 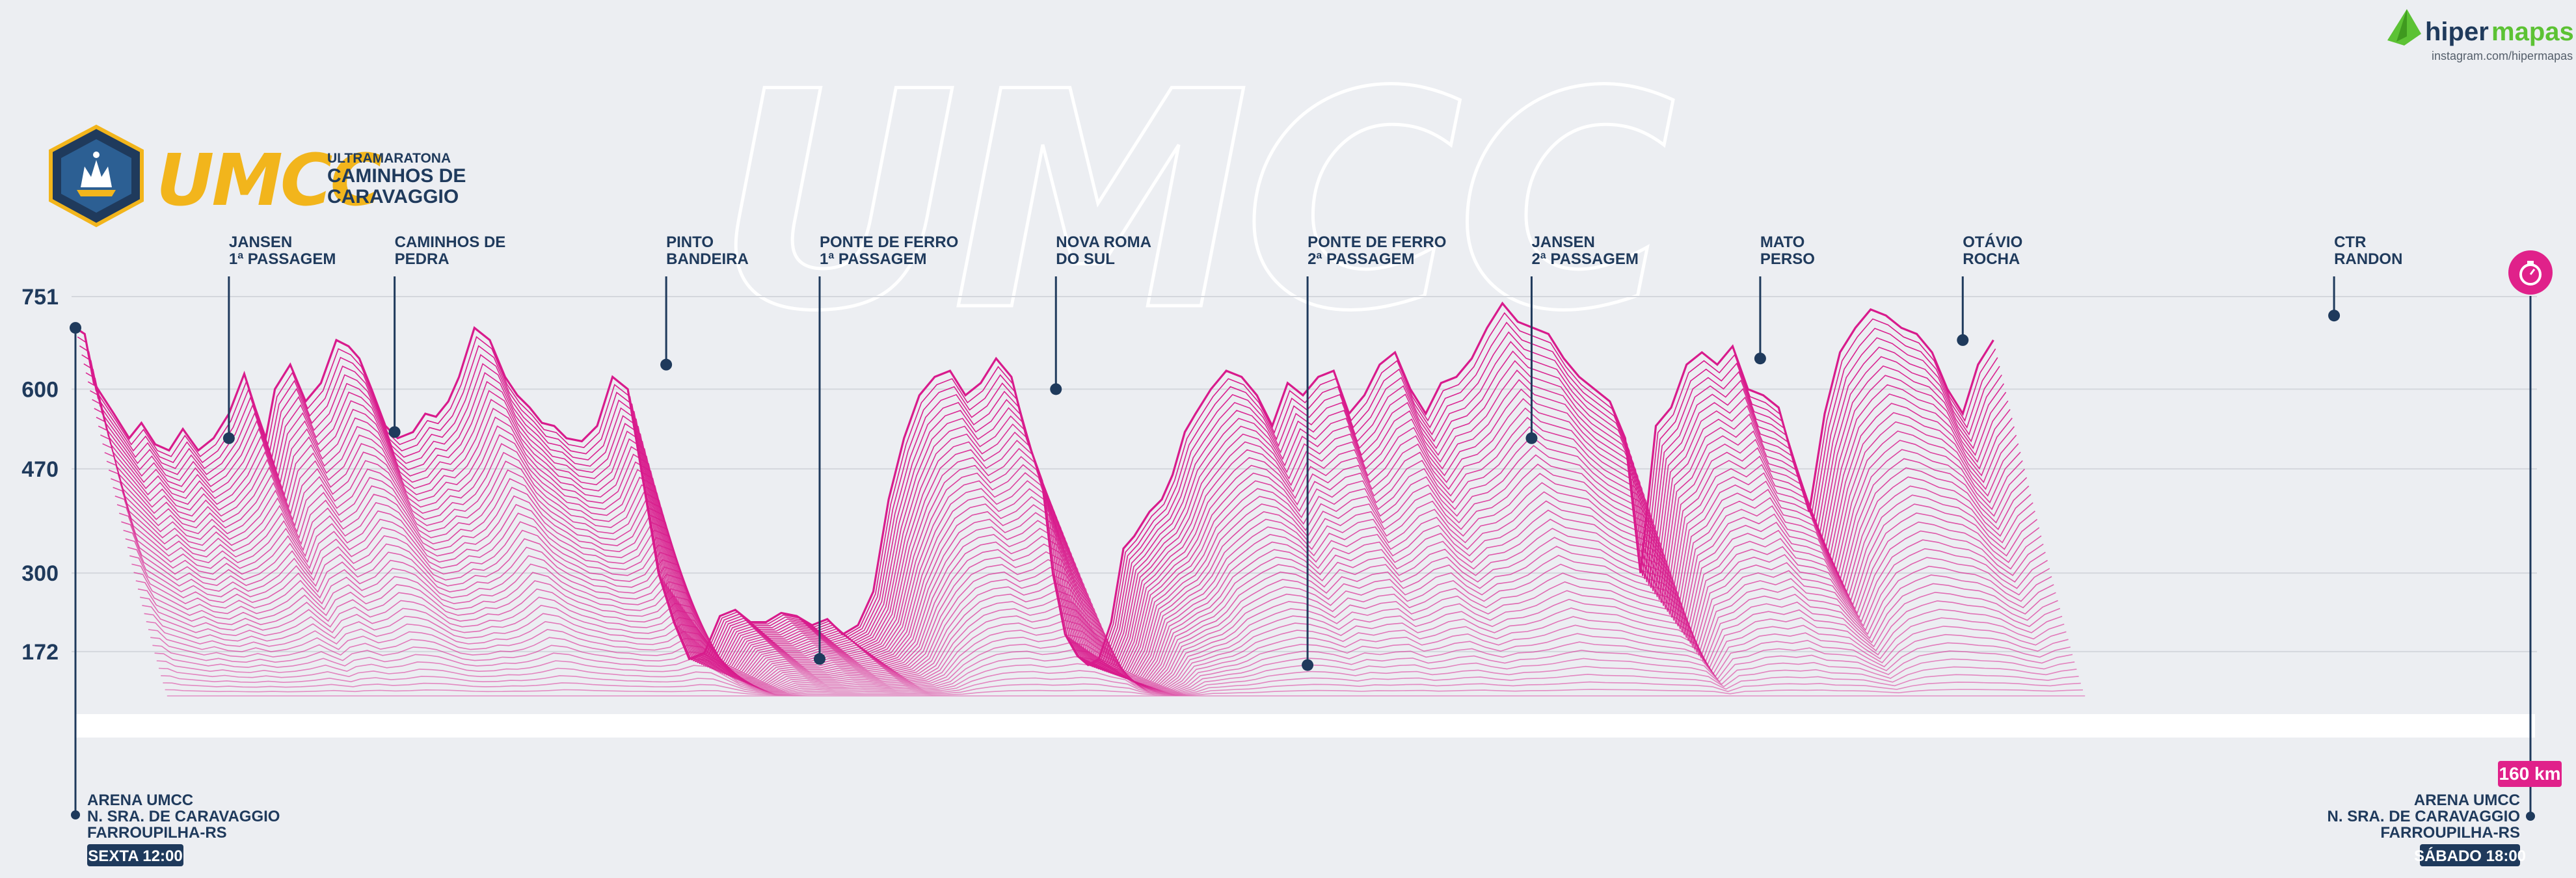 I want to click on start-line2: N. SRA. DE CARAVAGGIO, so click(x=183, y=816).